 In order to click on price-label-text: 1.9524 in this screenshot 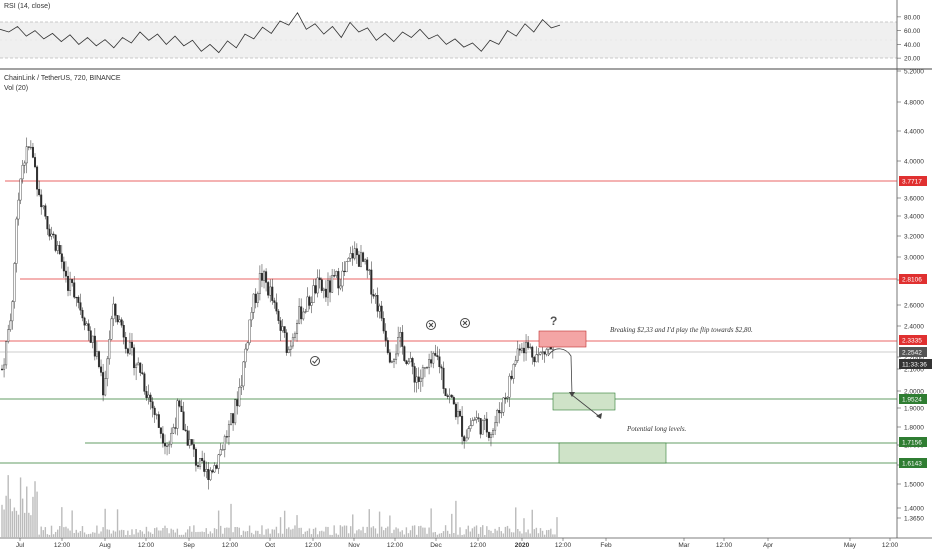, I will do `click(912, 400)`.